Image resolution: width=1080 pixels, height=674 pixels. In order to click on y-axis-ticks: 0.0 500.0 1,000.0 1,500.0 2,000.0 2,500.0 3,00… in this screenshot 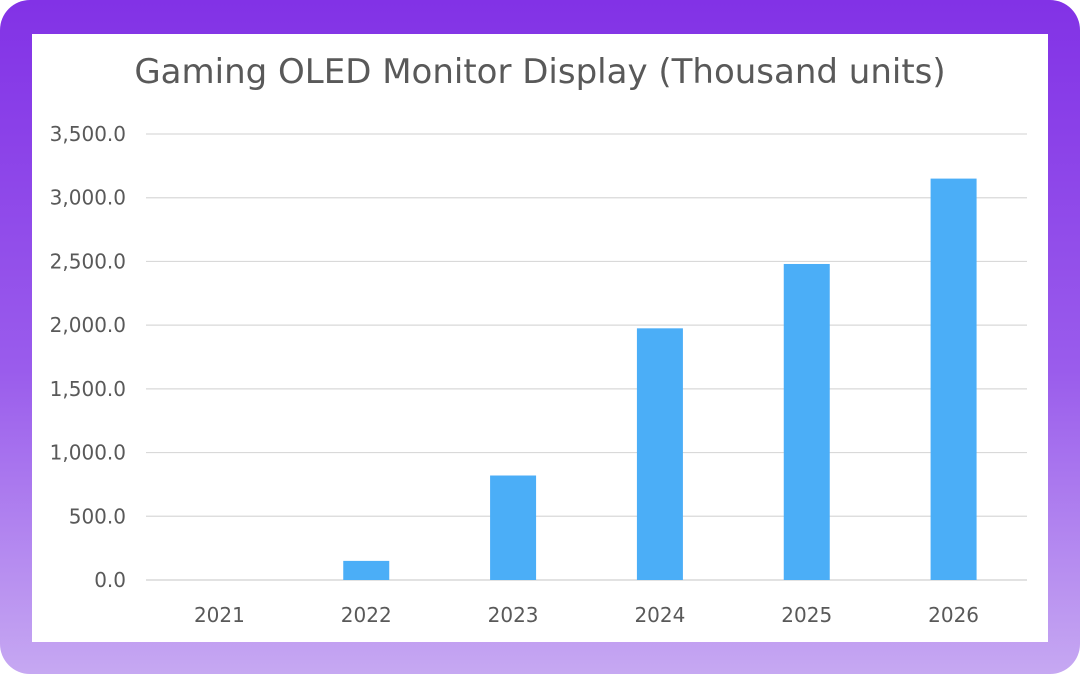, I will do `click(88, 357)`.